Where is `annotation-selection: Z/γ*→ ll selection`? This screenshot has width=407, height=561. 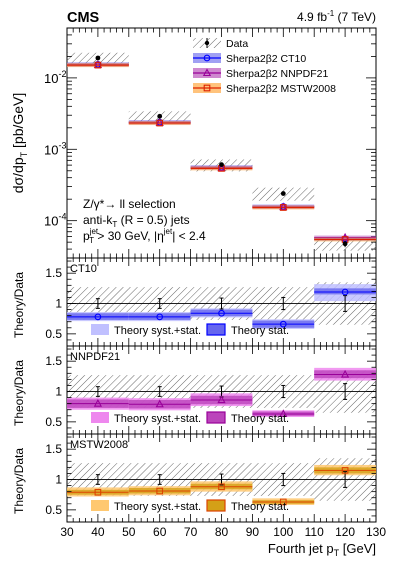
annotation-selection: Z/γ*→ ll selection is located at coordinates (129, 204).